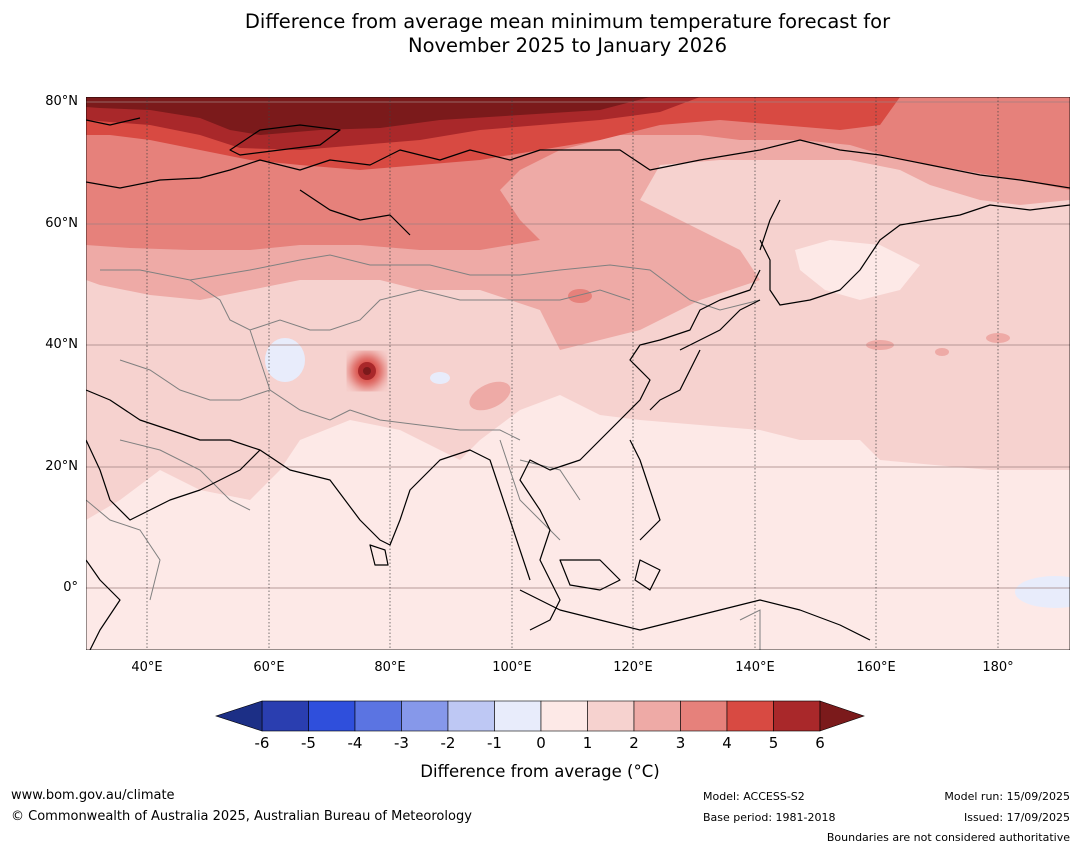 The image size is (1081, 850). I want to click on lon-label: 80°E, so click(390, 667).